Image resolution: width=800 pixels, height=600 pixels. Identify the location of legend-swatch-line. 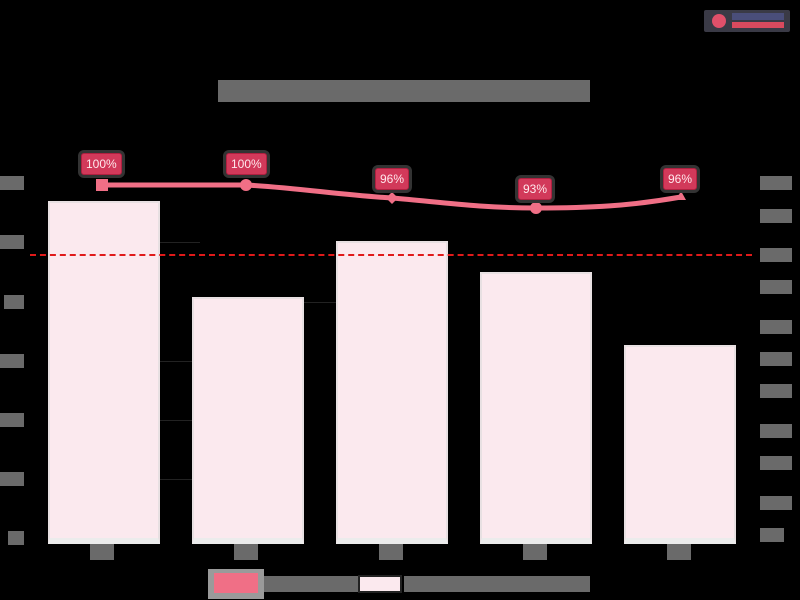
(236, 584).